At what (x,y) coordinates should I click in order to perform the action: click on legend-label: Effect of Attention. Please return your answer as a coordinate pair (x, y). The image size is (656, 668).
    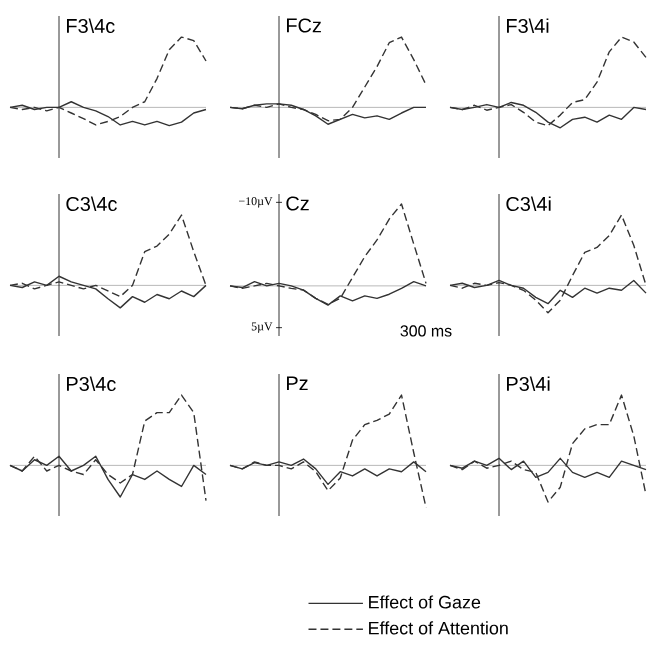
    Looking at the image, I should click on (438, 628).